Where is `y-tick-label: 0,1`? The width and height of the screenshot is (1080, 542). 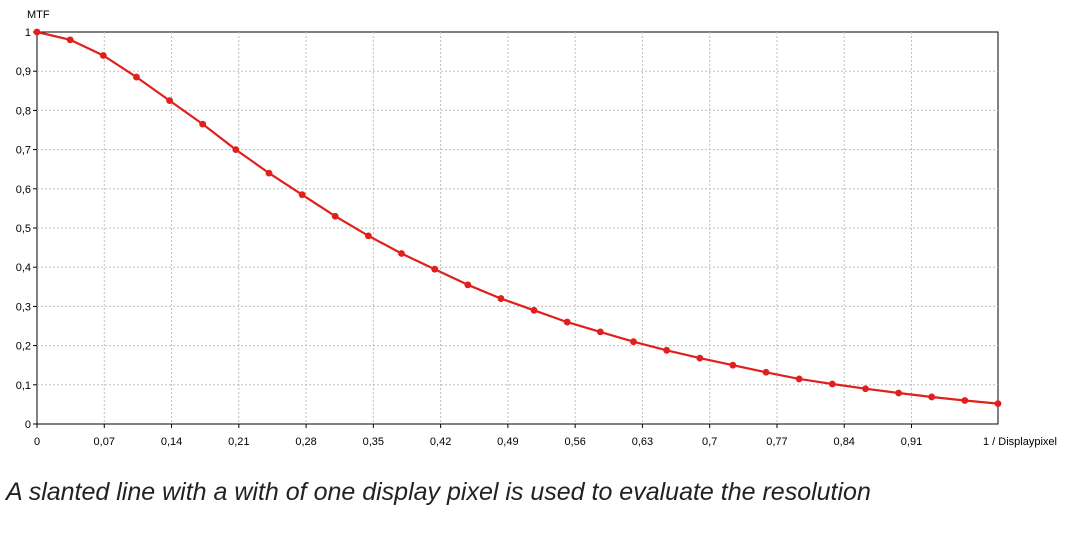 y-tick-label: 0,1 is located at coordinates (23, 386).